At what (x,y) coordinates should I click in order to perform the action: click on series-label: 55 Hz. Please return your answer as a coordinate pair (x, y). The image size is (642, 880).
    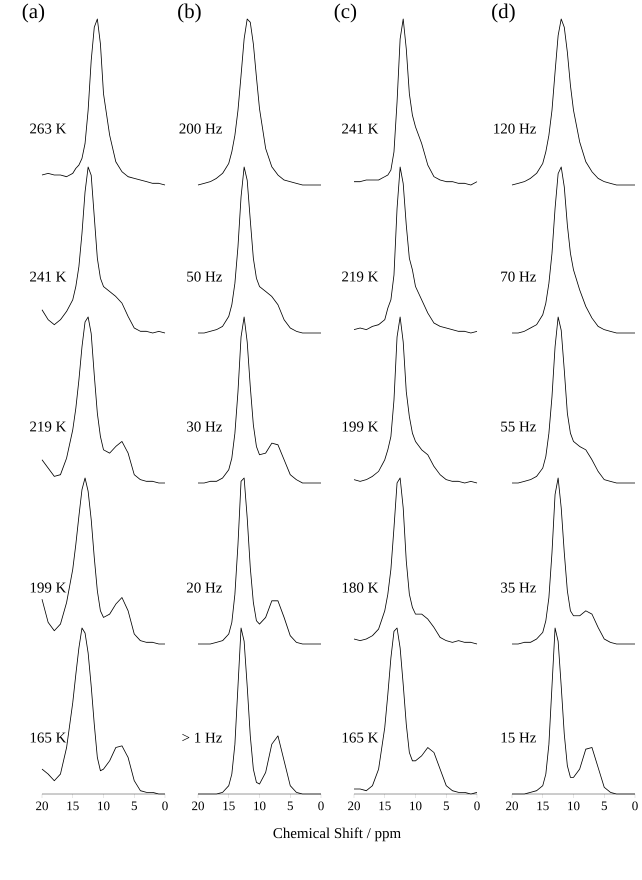
    Looking at the image, I should click on (518, 427).